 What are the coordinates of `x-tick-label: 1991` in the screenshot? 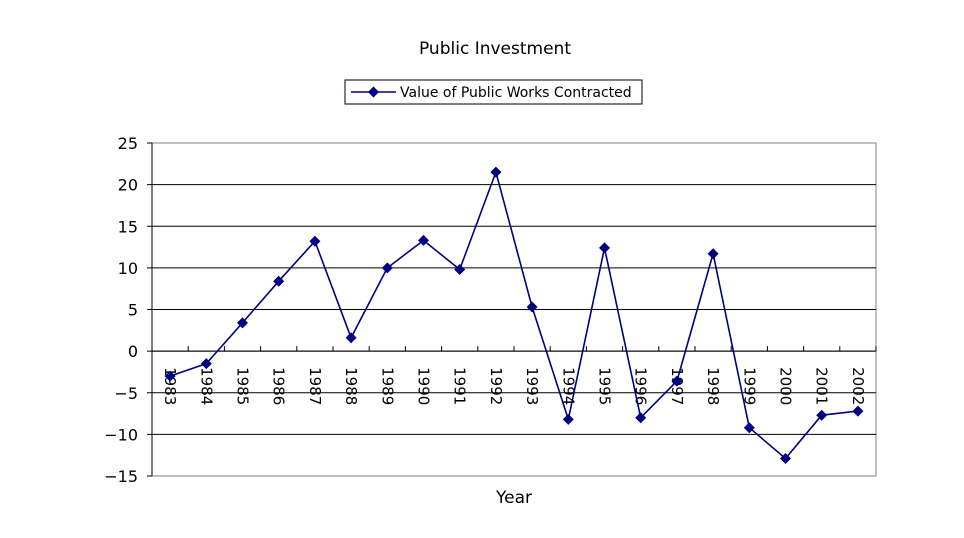 It's located at (460, 386).